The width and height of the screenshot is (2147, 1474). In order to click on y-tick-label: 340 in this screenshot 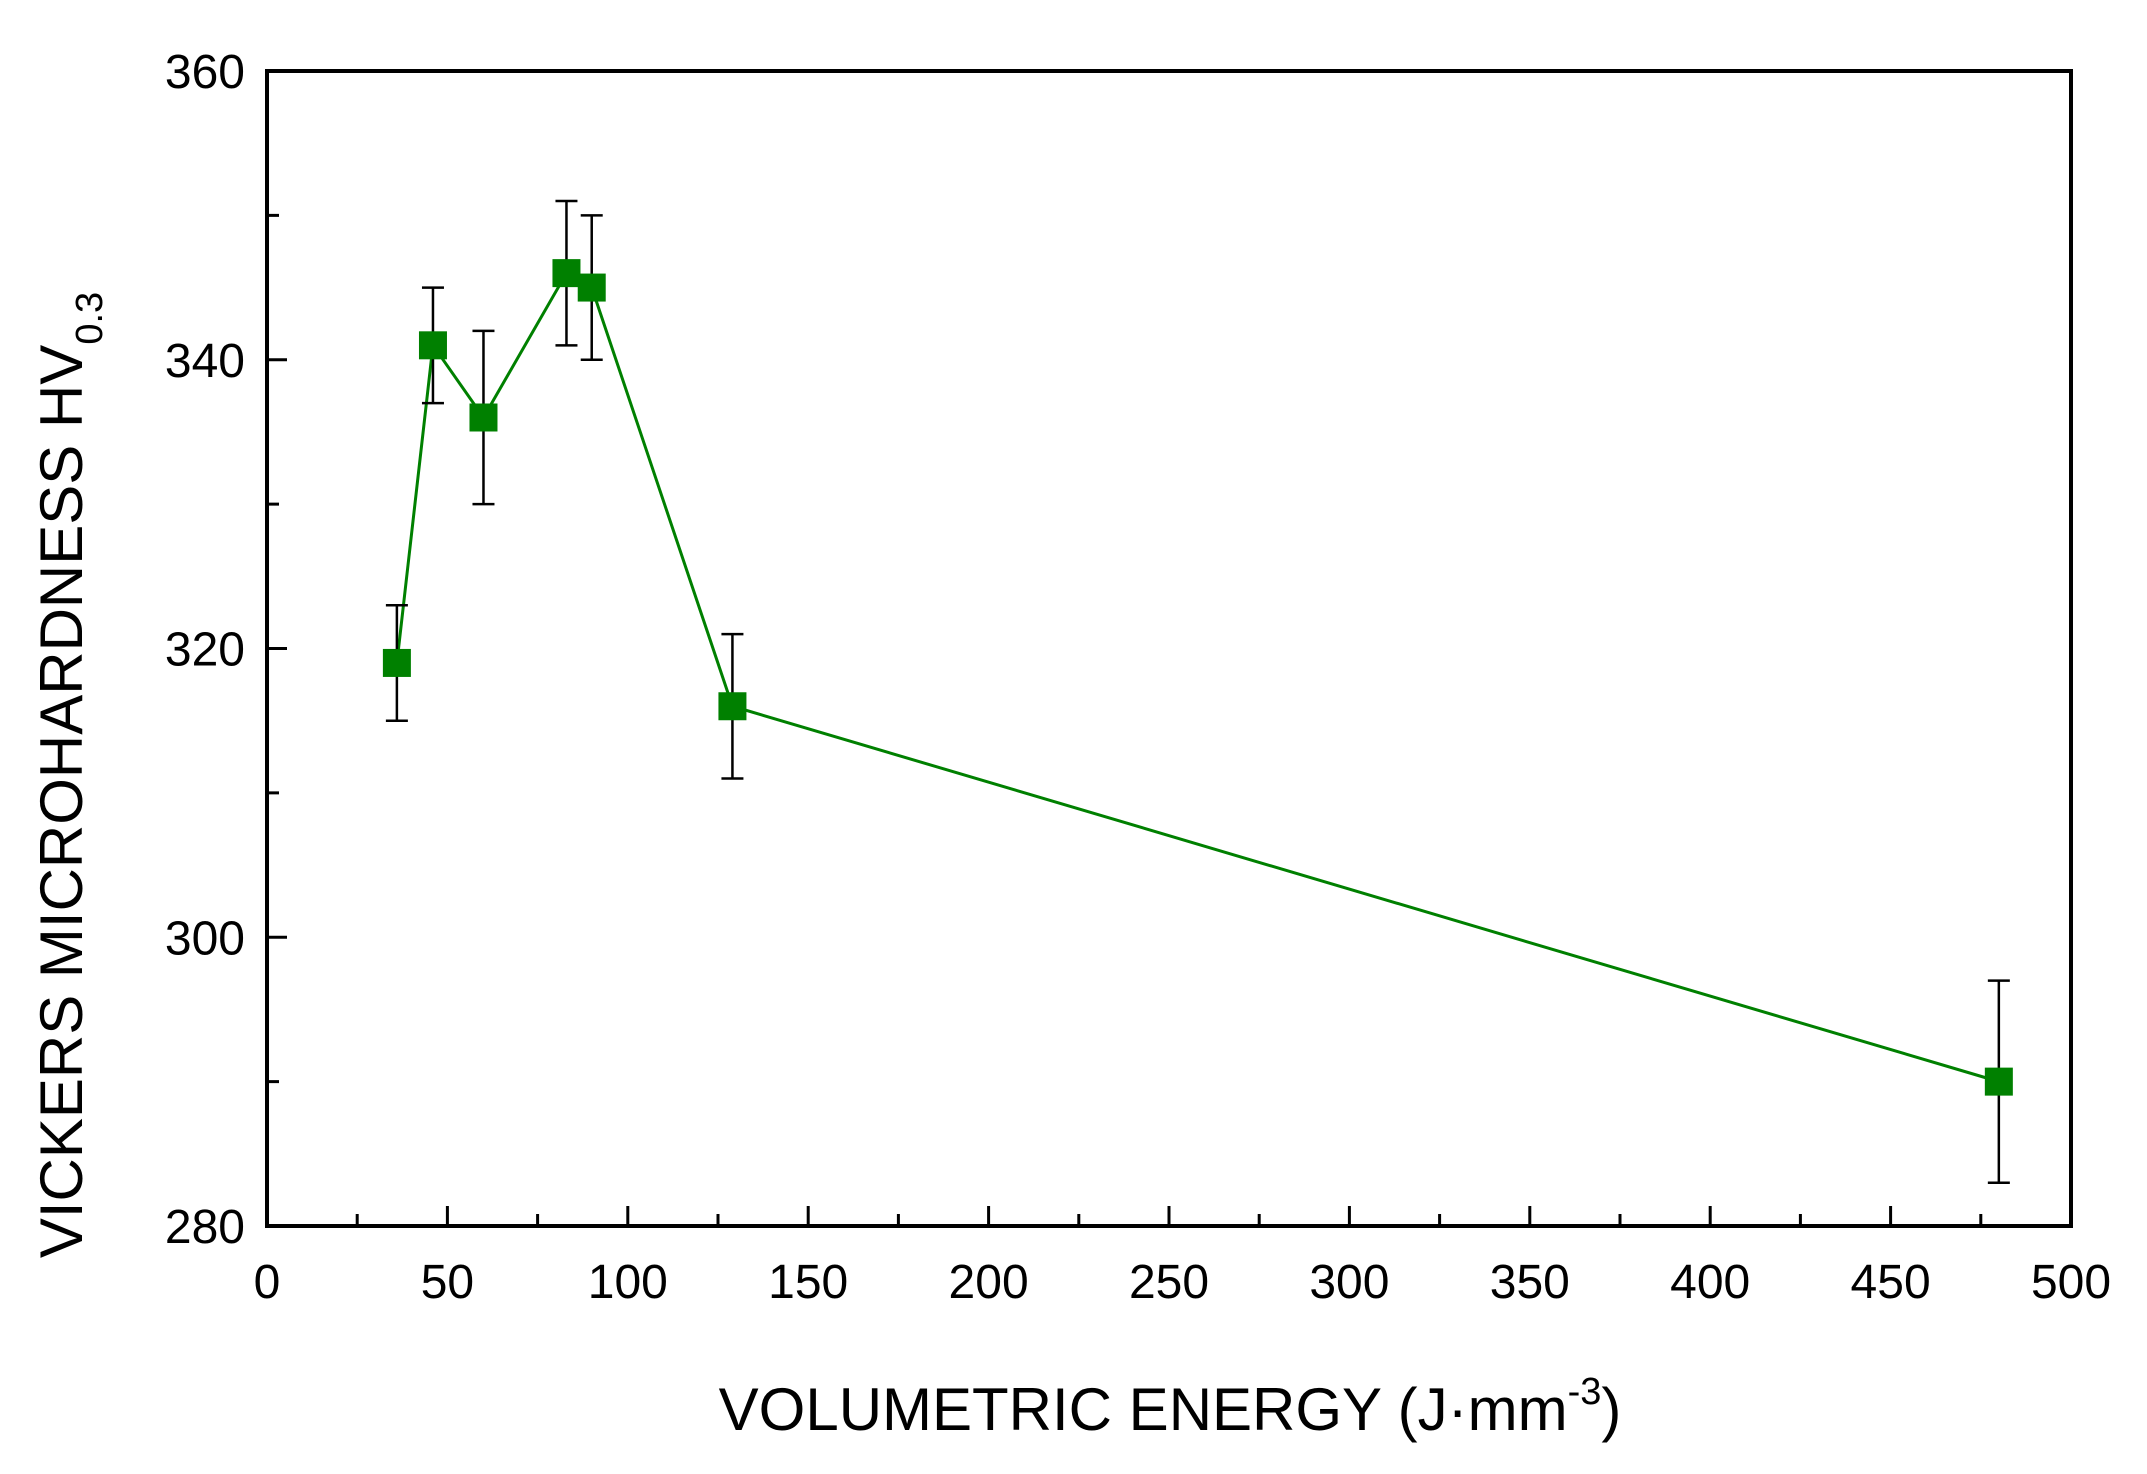, I will do `click(205, 361)`.